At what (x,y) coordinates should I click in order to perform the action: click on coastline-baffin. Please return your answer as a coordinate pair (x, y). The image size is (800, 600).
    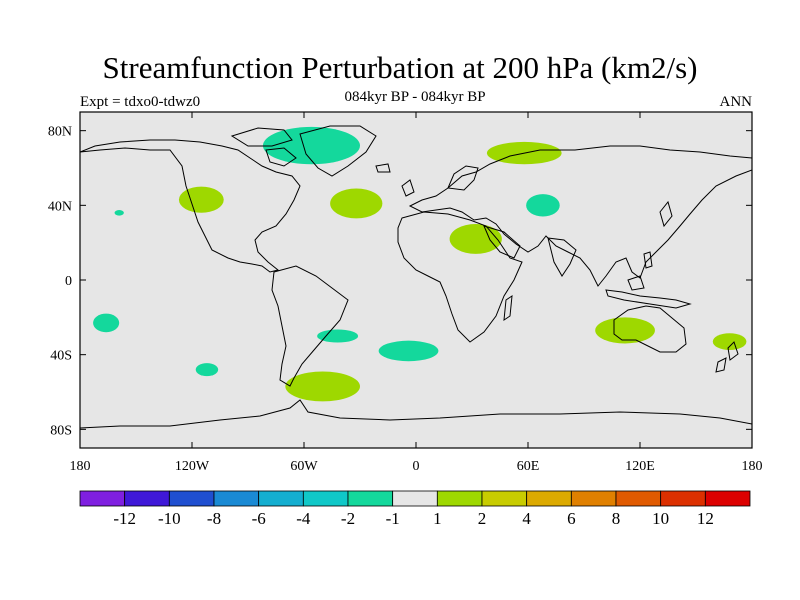
    Looking at the image, I should click on (281, 157).